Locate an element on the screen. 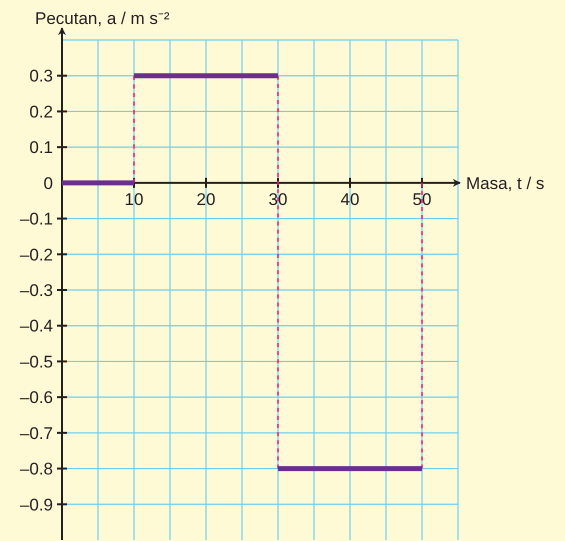 The width and height of the screenshot is (565, 541). y-axis-title: Pecutan, a / m s⁻² is located at coordinates (102, 18).